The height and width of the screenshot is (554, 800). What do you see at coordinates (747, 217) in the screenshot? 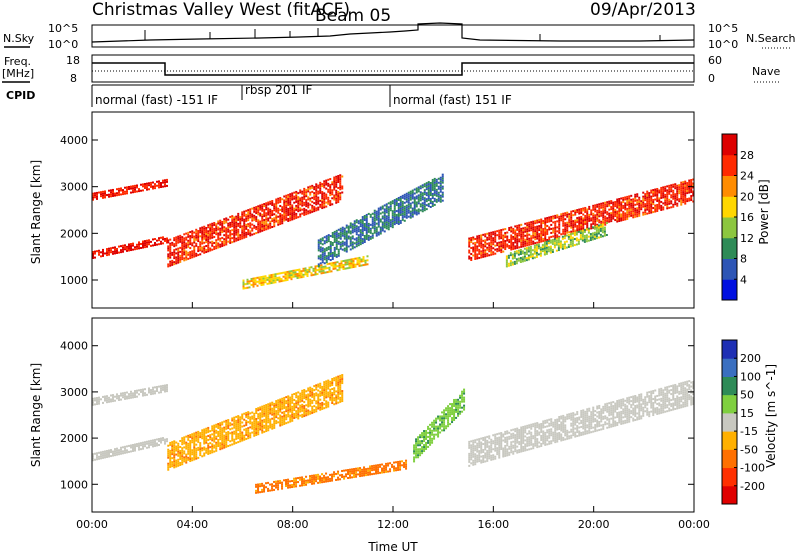
I see `power-colorbar-tick-label-3: 16` at bounding box center [747, 217].